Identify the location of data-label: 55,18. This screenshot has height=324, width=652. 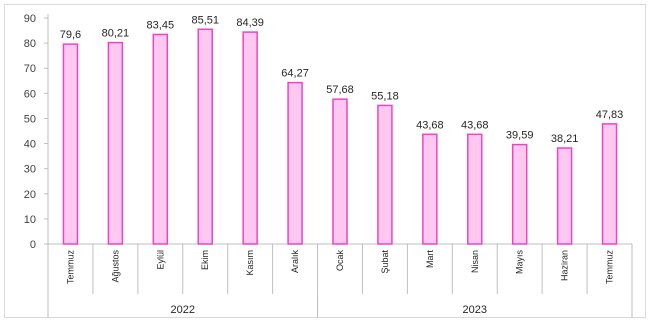
(385, 96).